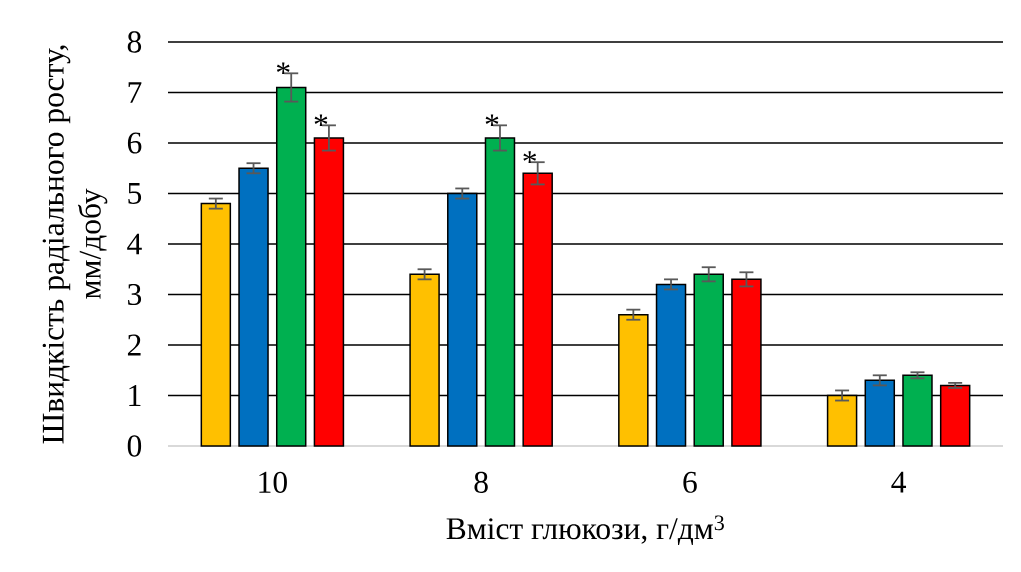  Describe the element at coordinates (134, 143) in the screenshot. I see `y-tick-label: 6` at that location.